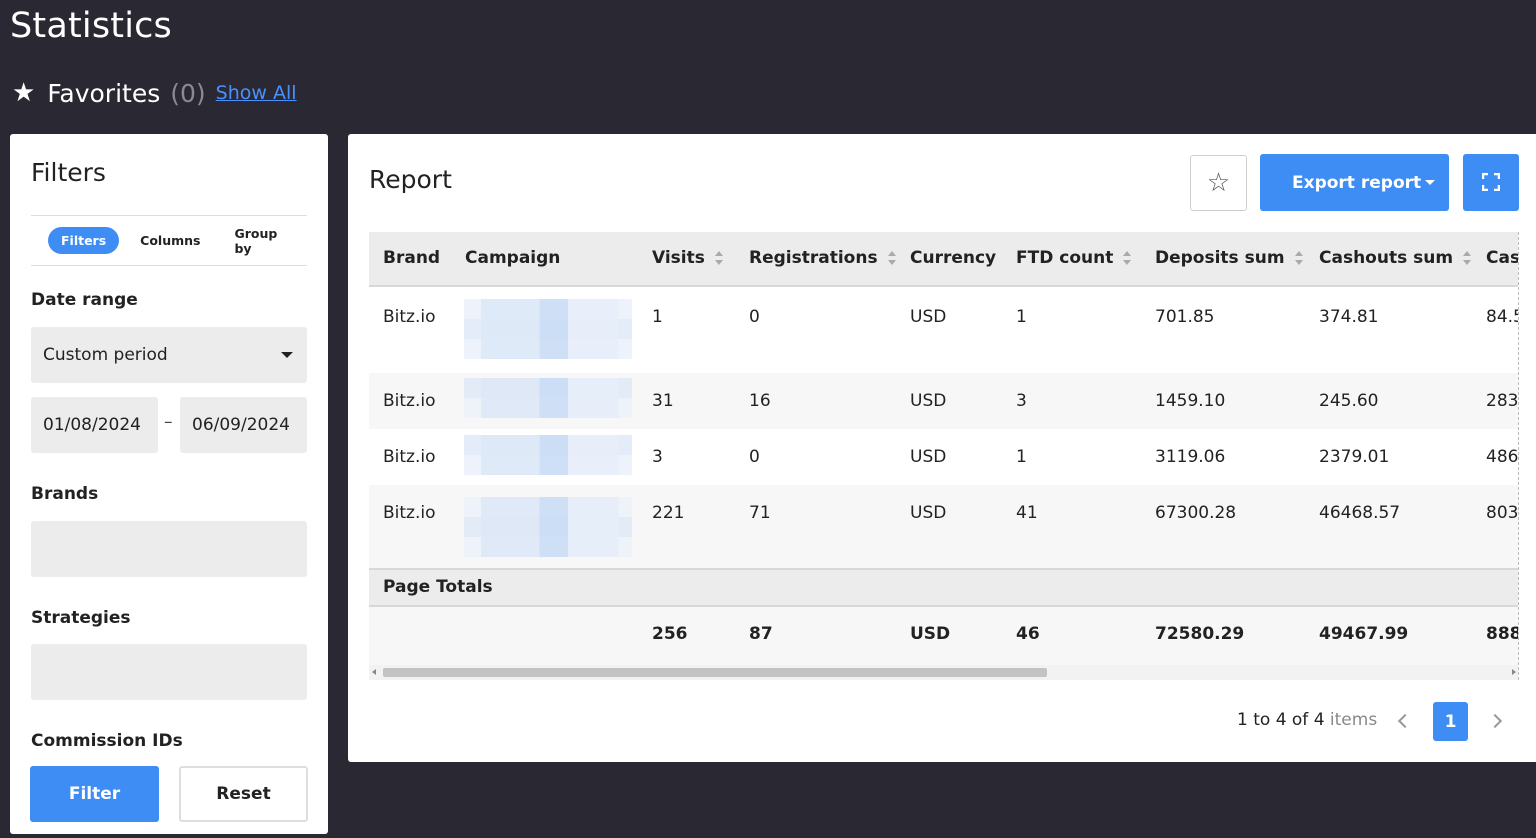 The height and width of the screenshot is (838, 1536). I want to click on cell-cas: 486, so click(1502, 457).